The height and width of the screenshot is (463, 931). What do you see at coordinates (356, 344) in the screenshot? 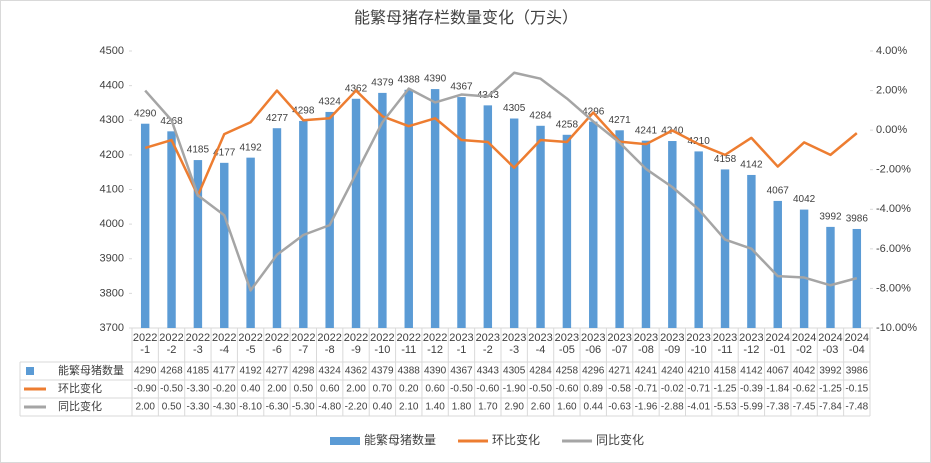
I see `x-tick-label-box: 2022-9` at bounding box center [356, 344].